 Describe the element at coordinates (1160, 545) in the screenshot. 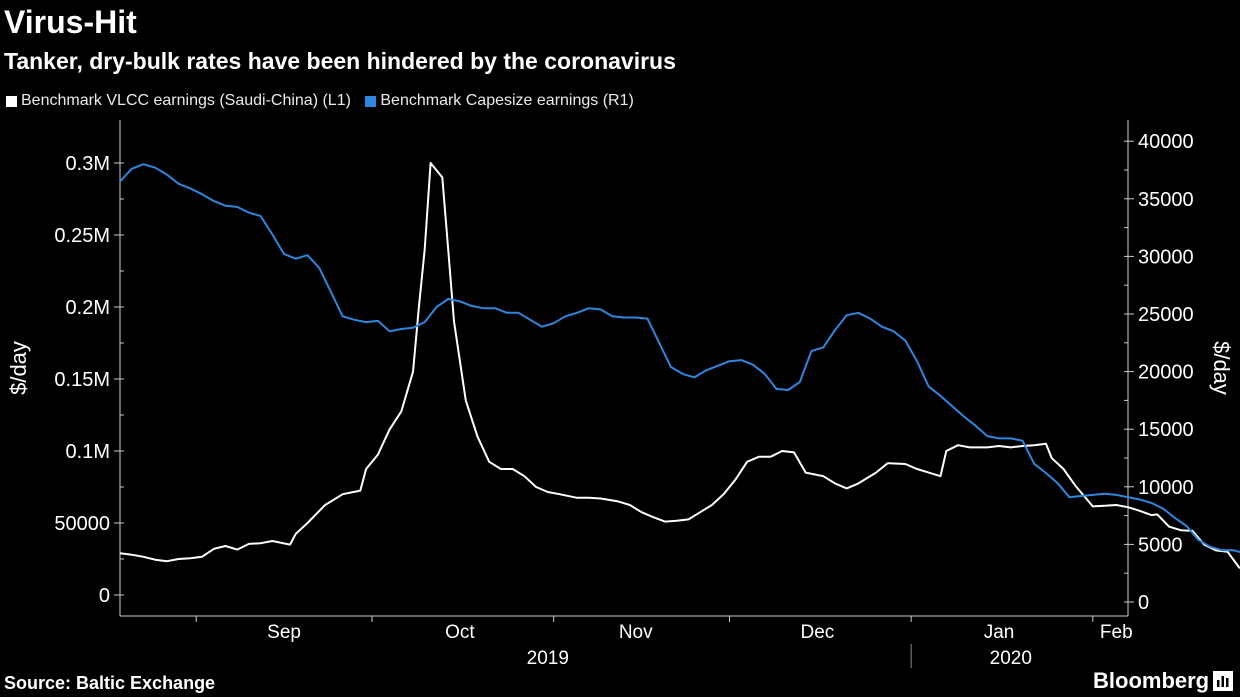

I see `right-axis-tick-label: 5000` at that location.